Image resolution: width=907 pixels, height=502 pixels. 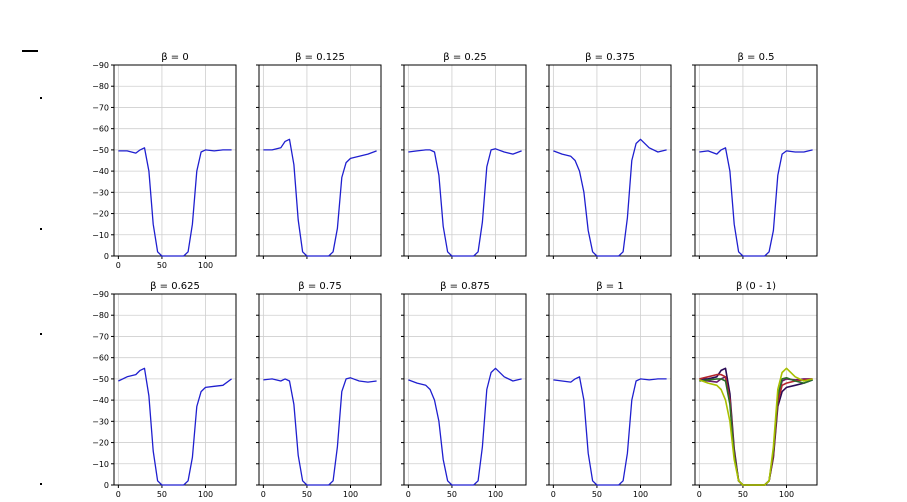 I want to click on subplot-panel: β = 0.25, so click(x=464, y=155).